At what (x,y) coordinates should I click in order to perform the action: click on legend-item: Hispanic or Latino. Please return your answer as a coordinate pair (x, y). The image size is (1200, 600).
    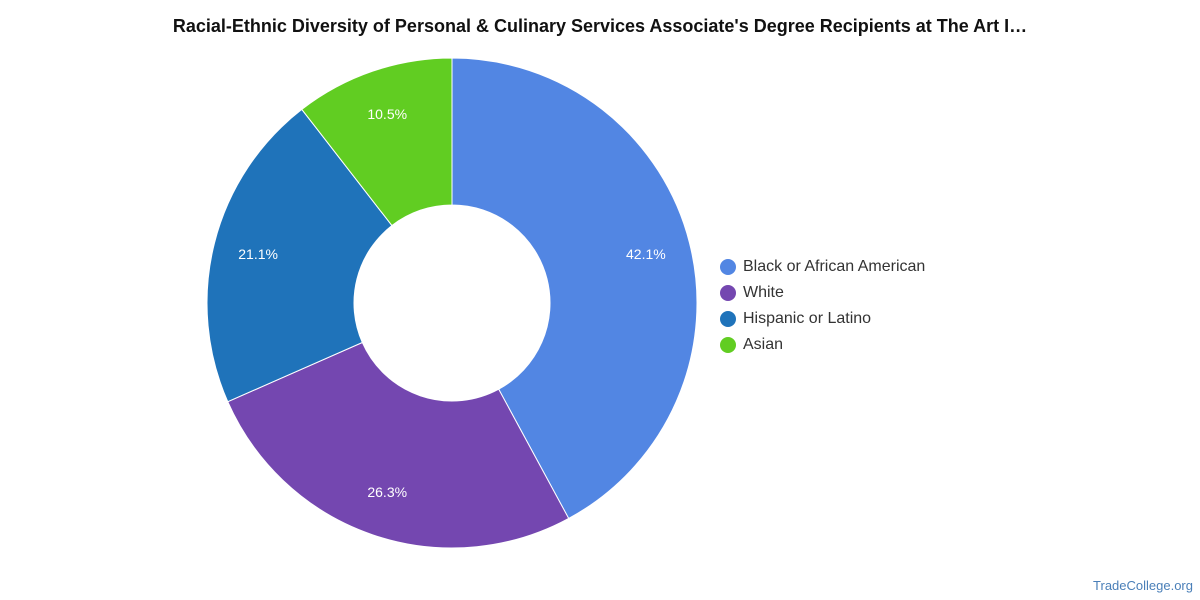
    Looking at the image, I should click on (822, 319).